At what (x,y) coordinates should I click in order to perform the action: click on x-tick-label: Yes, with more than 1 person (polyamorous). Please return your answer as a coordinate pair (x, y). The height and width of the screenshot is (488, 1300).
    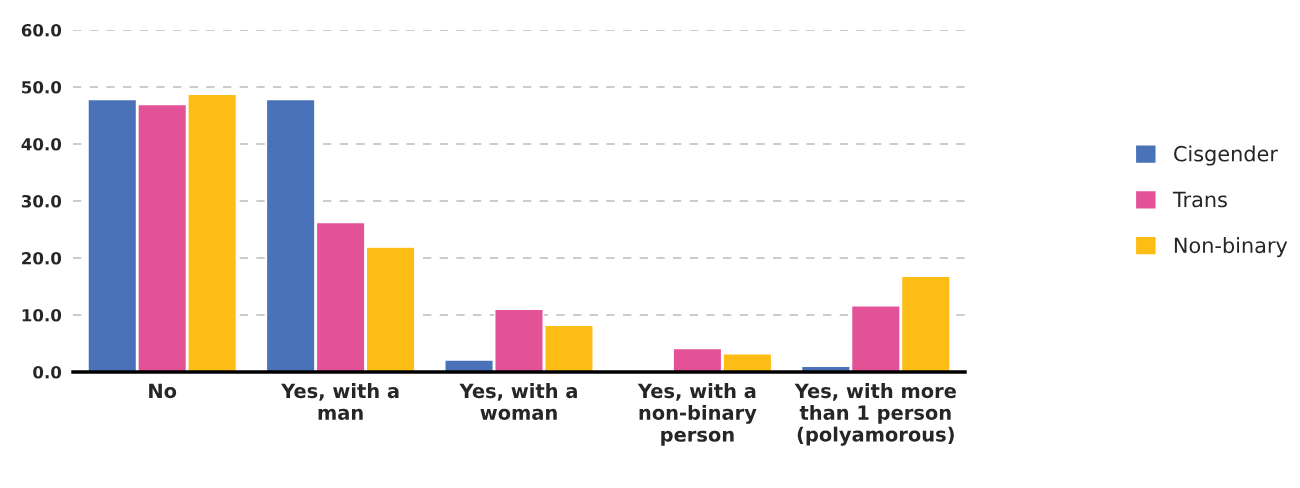
    Looking at the image, I should click on (875, 414).